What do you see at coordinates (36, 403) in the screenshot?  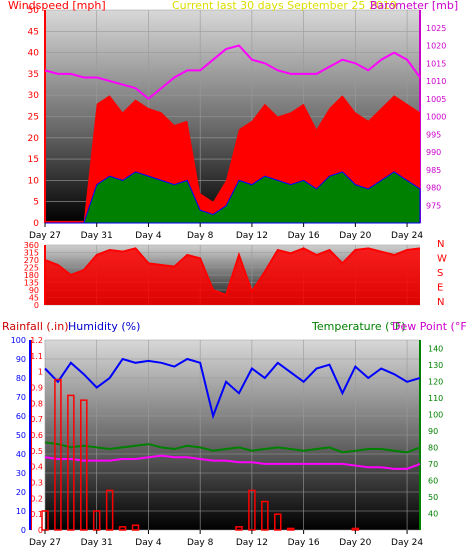 I see `rainfall-tick-label: 0.8` at bounding box center [36, 403].